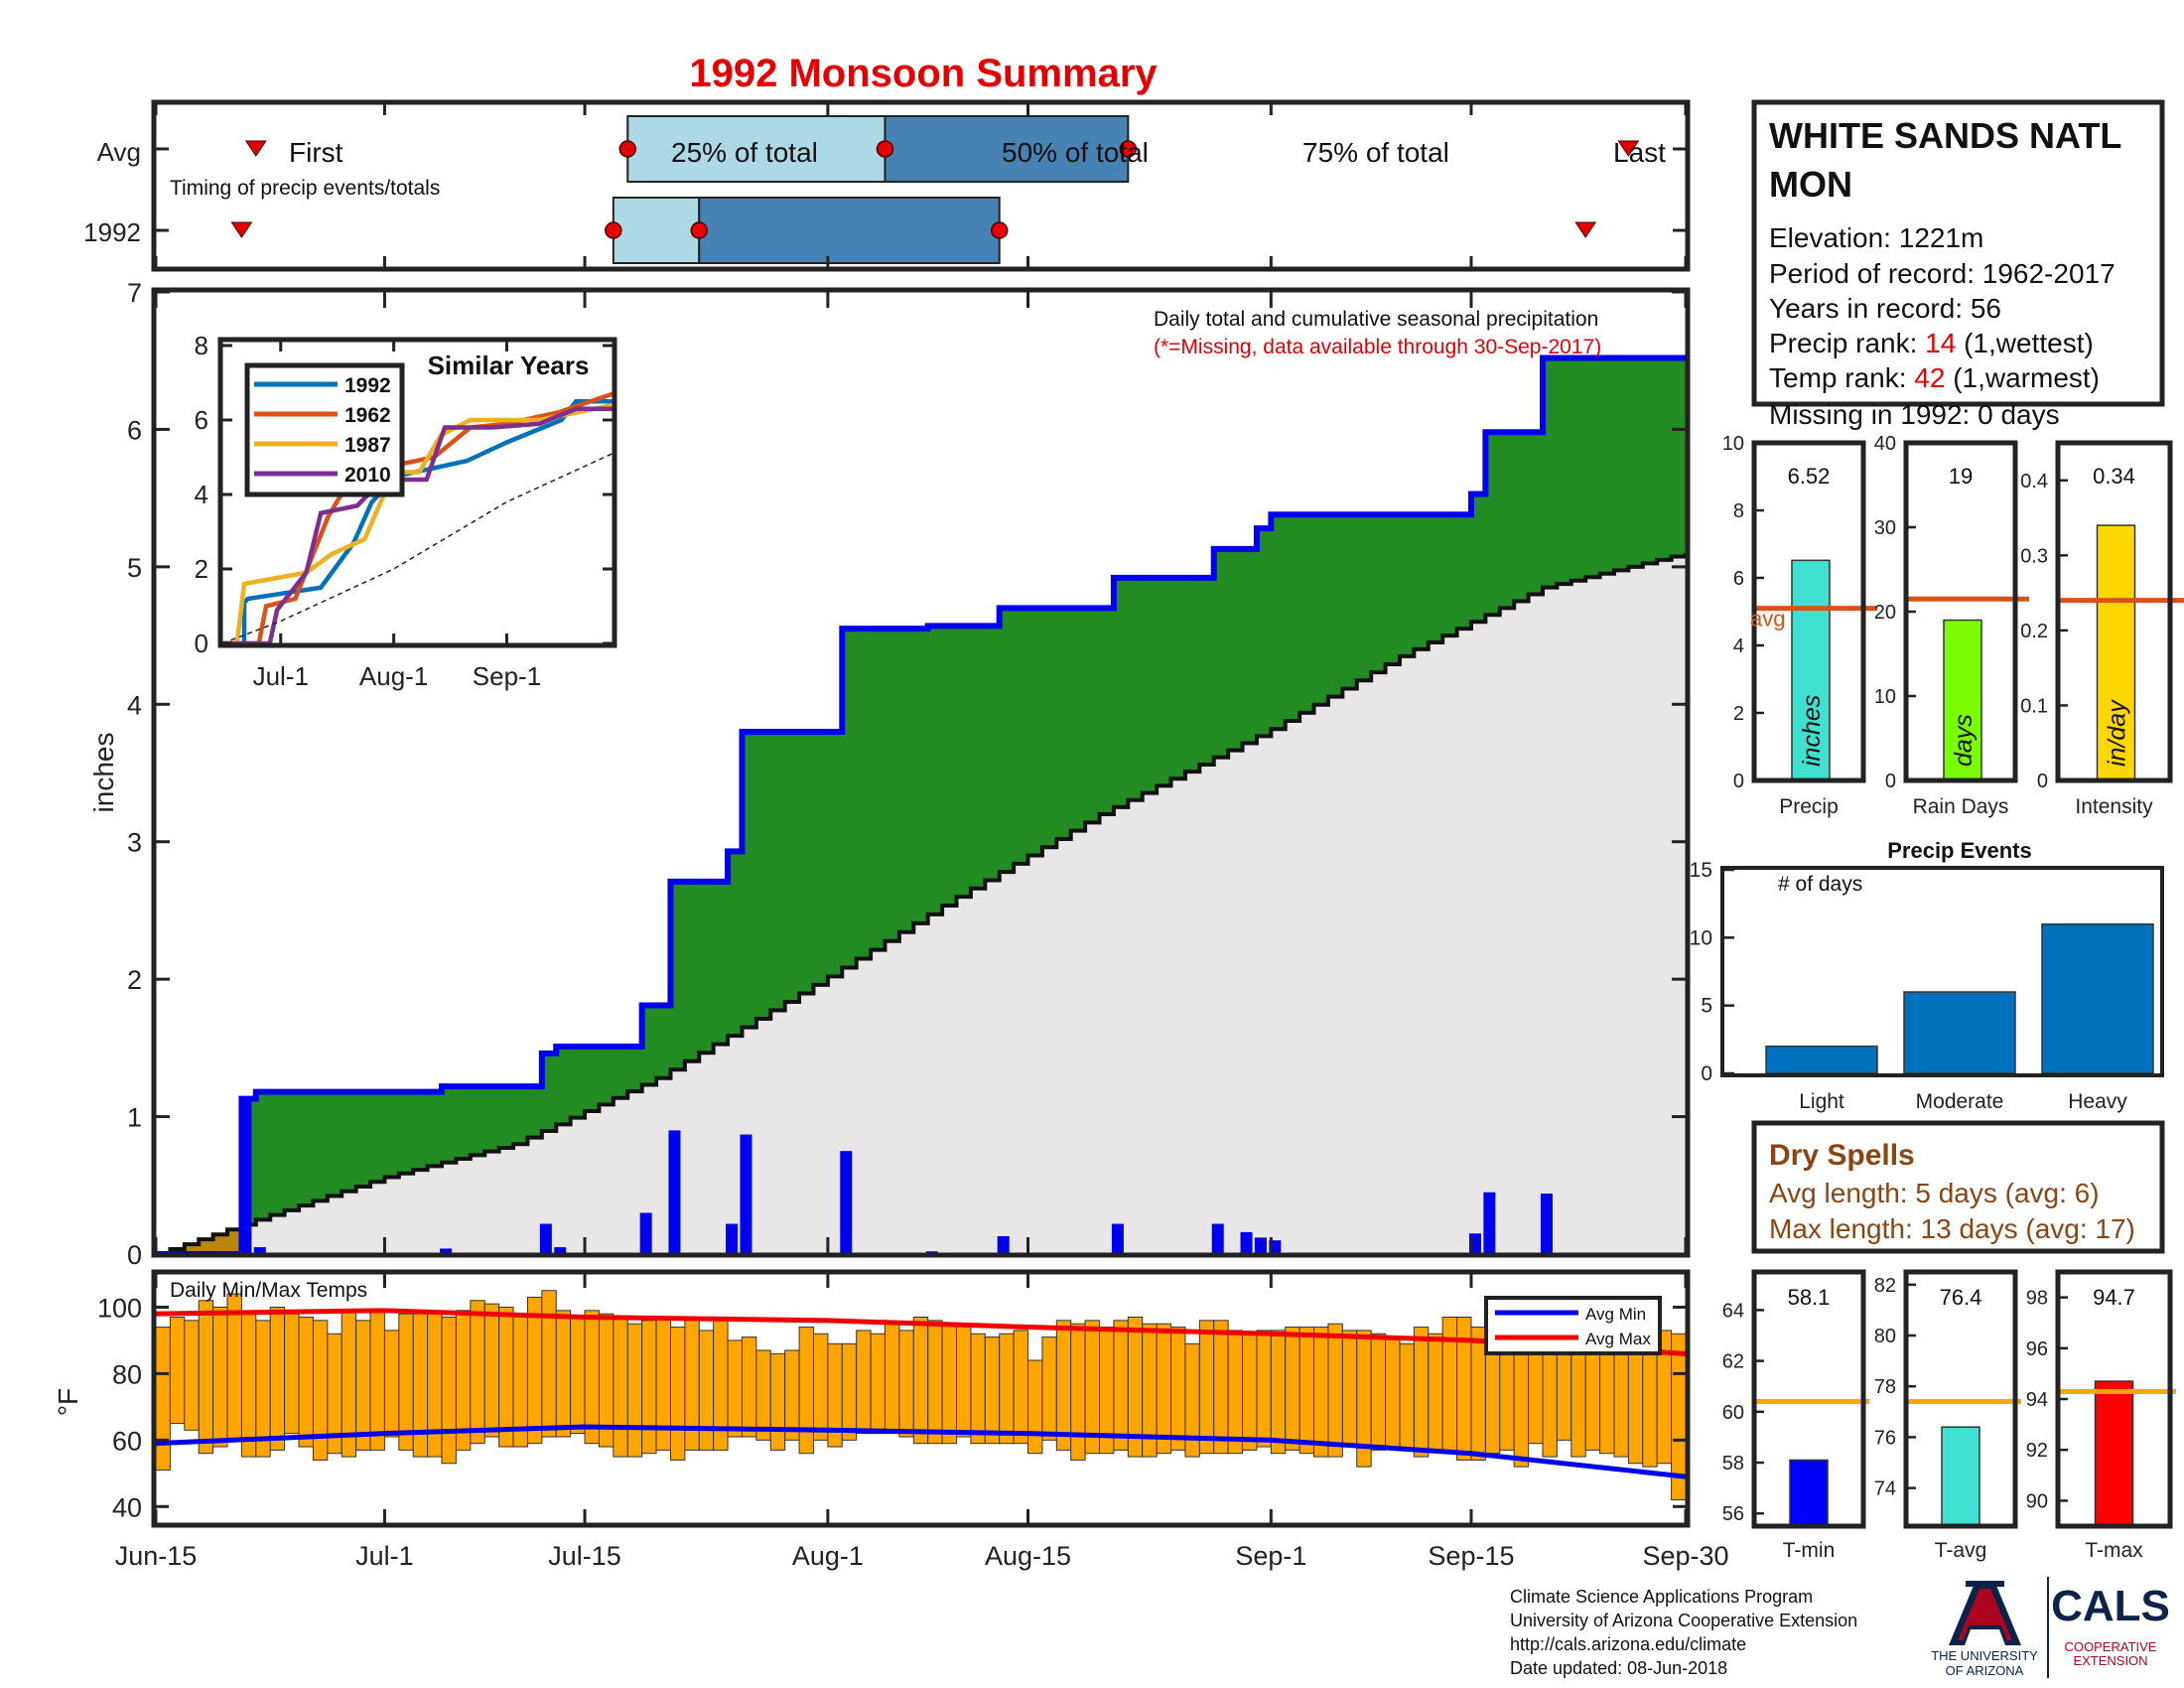 This screenshot has height=1688, width=2184. What do you see at coordinates (1701, 870) in the screenshot?
I see `events-ytick-label: 15` at bounding box center [1701, 870].